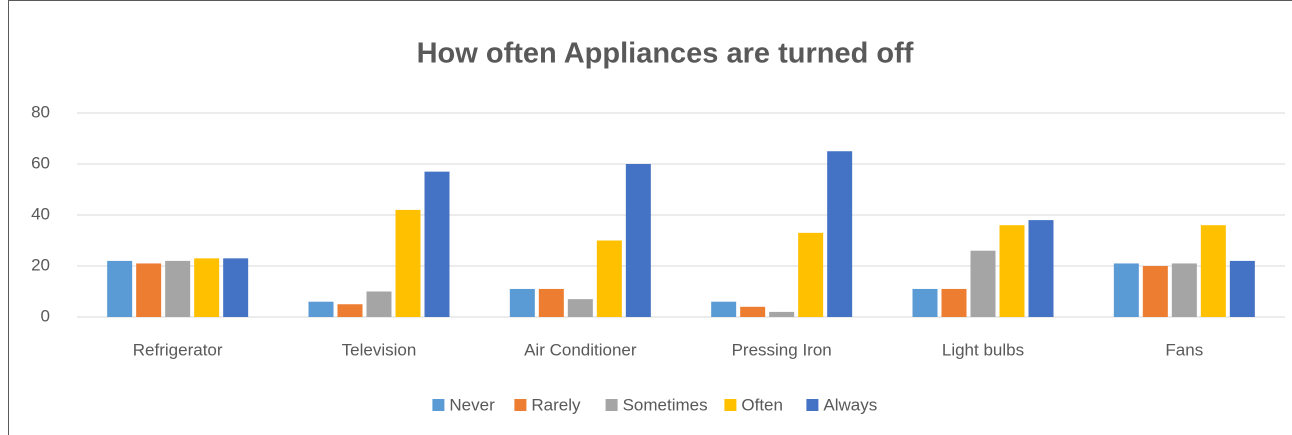 The width and height of the screenshot is (1292, 435). I want to click on x-tick-label: Fans, so click(1184, 349).